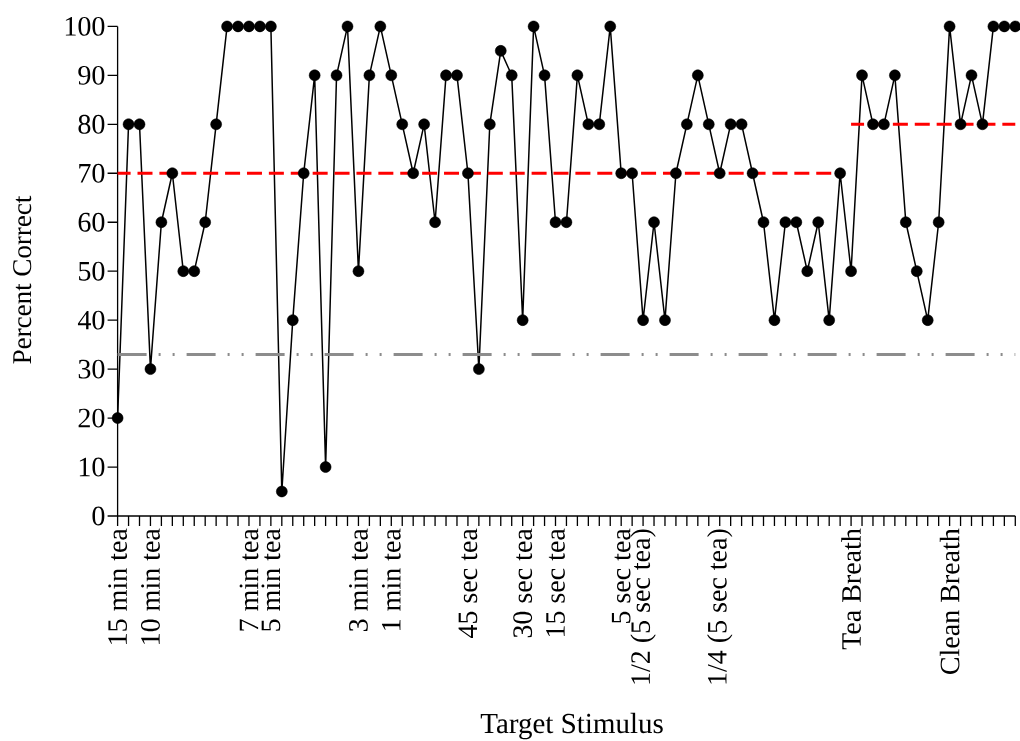 The height and width of the screenshot is (741, 1020). Describe the element at coordinates (468, 583) in the screenshot. I see `x-tick-label: 45 sec tea` at that location.